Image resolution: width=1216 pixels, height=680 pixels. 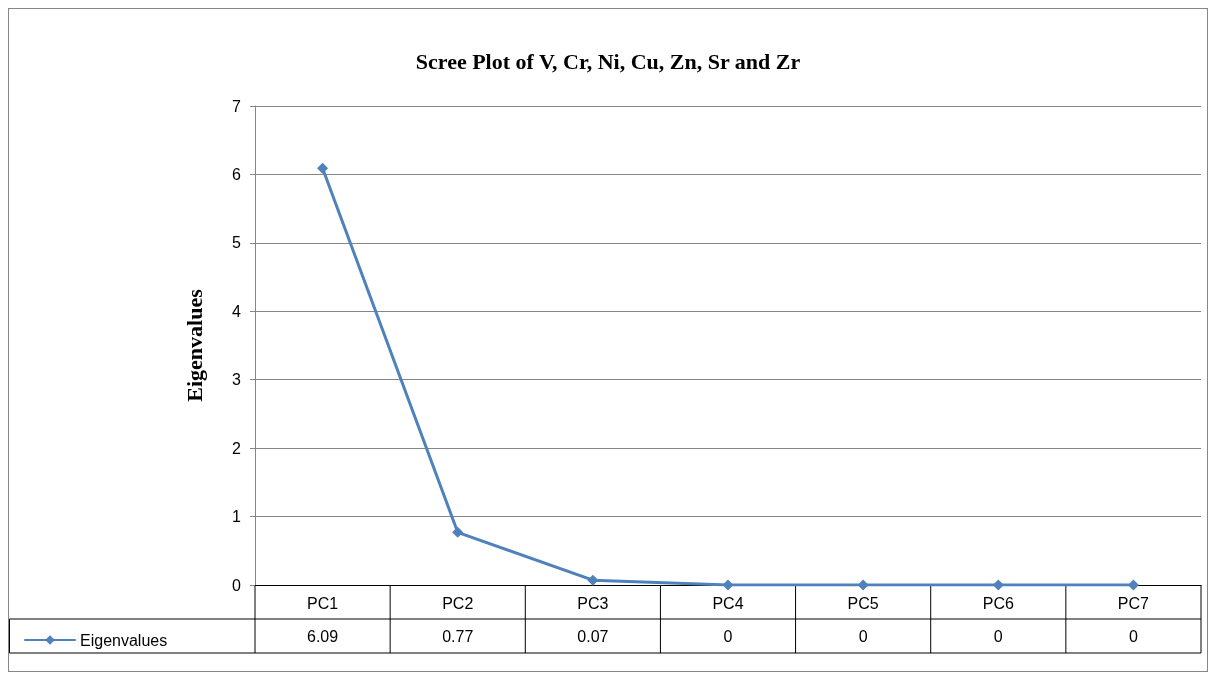 What do you see at coordinates (323, 636) in the screenshot?
I see `data-label: 6.09` at bounding box center [323, 636].